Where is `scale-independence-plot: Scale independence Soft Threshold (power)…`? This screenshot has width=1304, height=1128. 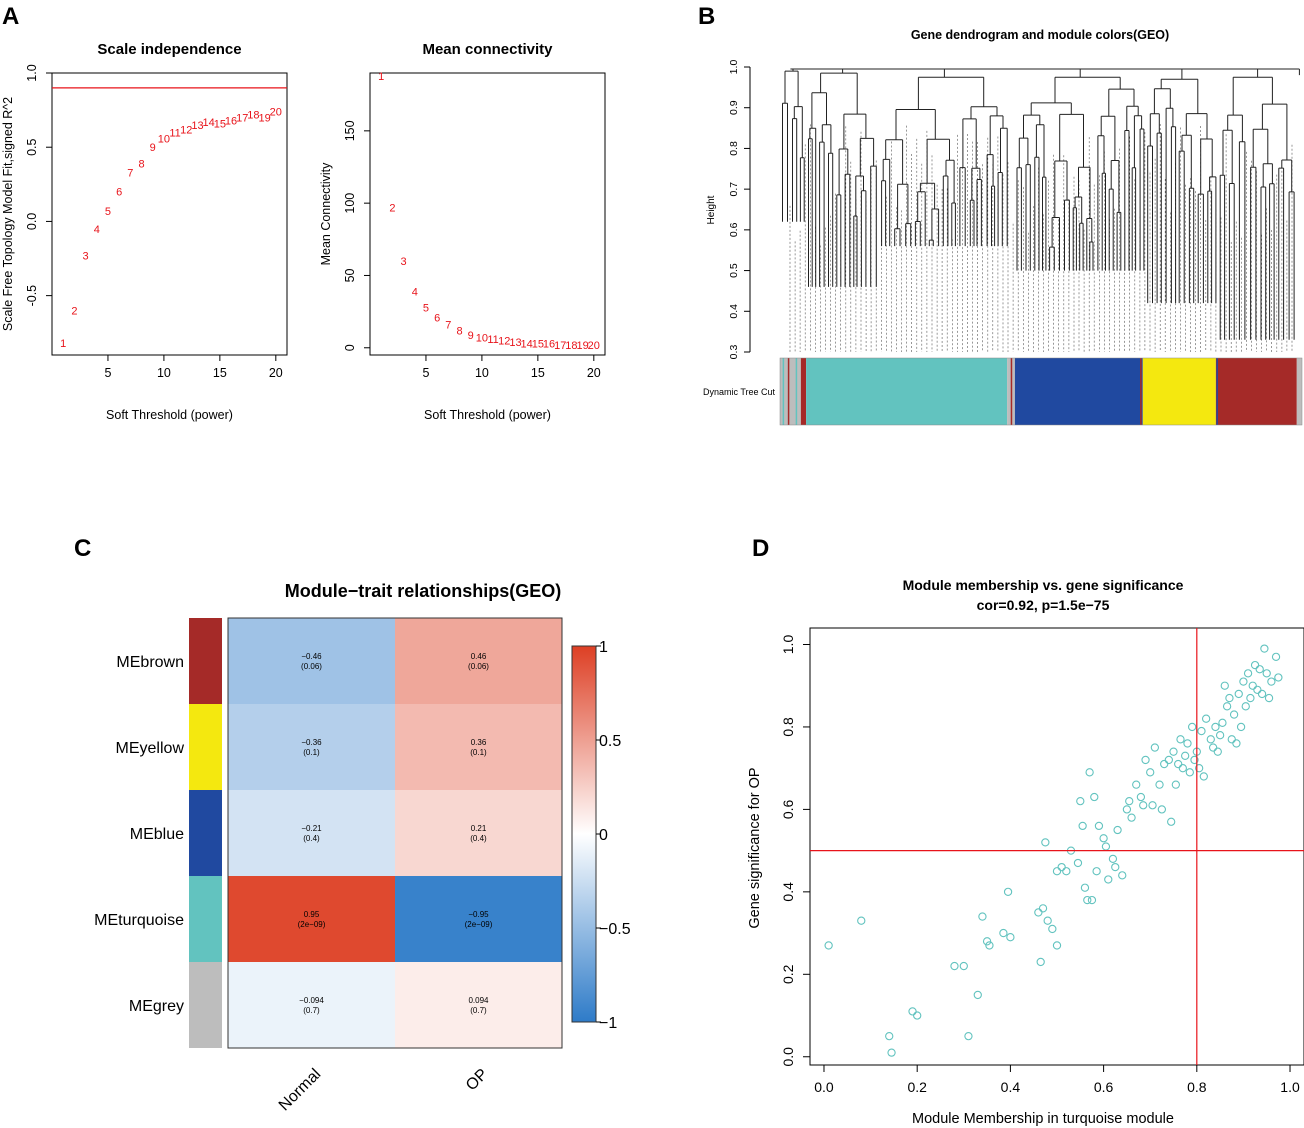 scale-independence-plot: Scale independence Soft Threshold (power)… is located at coordinates (144, 231).